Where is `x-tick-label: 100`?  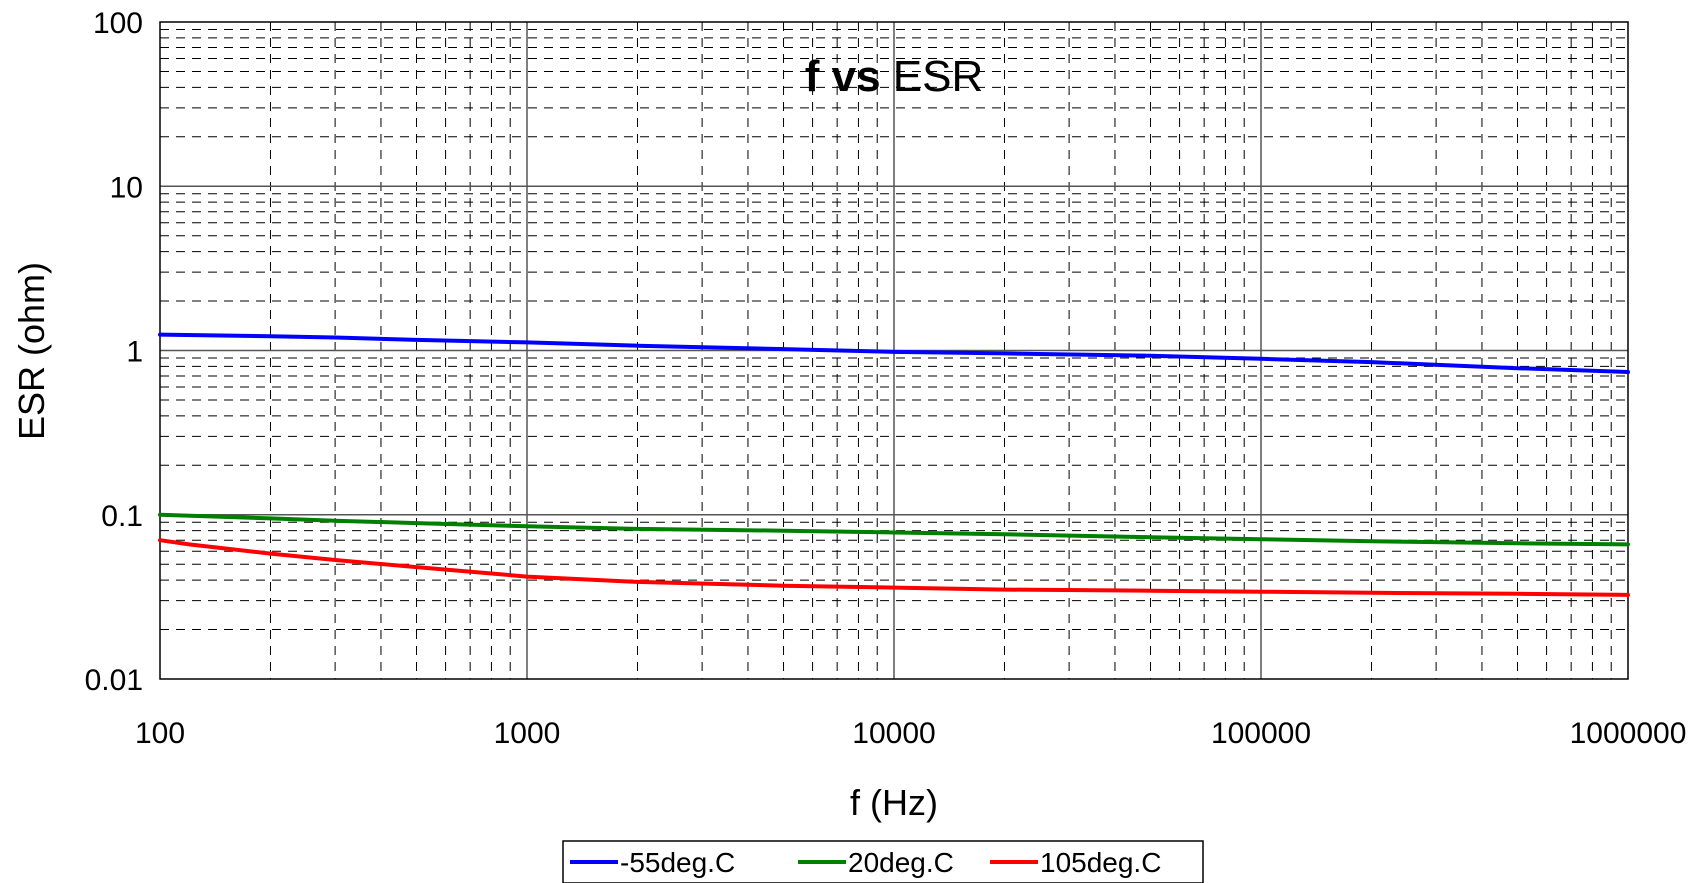 x-tick-label: 100 is located at coordinates (160, 733).